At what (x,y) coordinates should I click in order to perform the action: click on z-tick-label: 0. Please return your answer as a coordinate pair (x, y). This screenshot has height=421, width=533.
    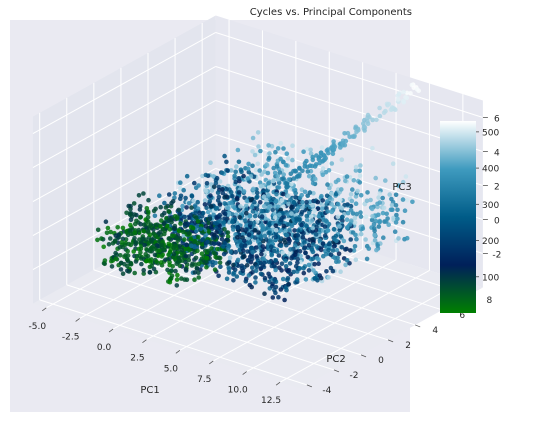
    Looking at the image, I should click on (497, 221).